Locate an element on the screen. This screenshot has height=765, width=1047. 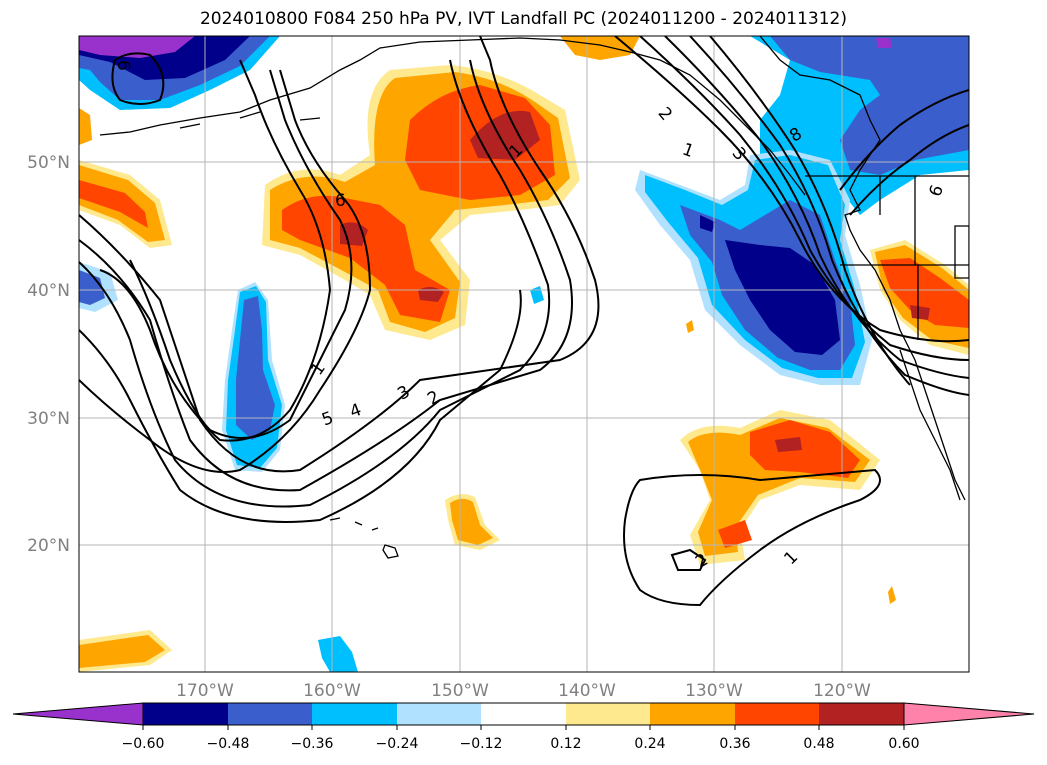
pc-blob-nw-small is located at coordinates (85, 126).